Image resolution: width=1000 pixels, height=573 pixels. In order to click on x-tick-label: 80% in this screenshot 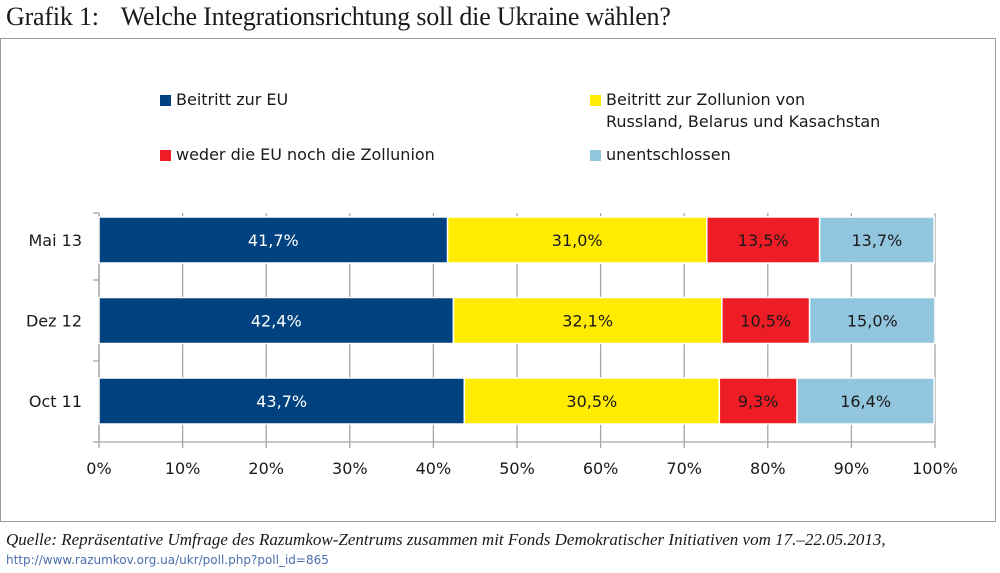, I will do `click(768, 468)`.